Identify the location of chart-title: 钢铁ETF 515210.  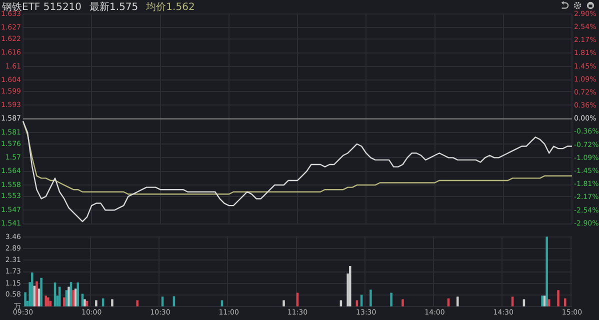
(42, 7).